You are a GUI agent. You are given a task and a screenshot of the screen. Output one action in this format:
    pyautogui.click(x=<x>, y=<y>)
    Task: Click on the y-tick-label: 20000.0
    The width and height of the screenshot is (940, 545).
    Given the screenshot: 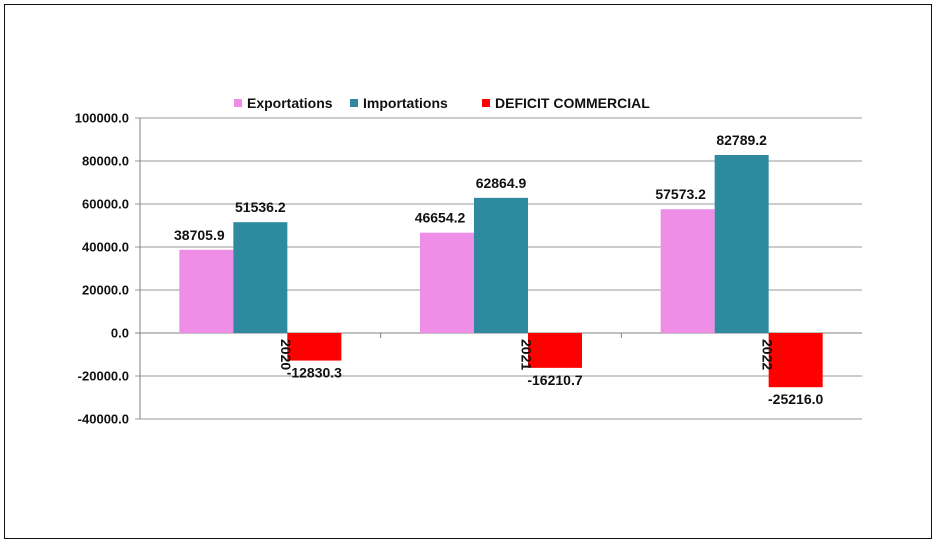 What is the action you would take?
    pyautogui.click(x=105, y=290)
    